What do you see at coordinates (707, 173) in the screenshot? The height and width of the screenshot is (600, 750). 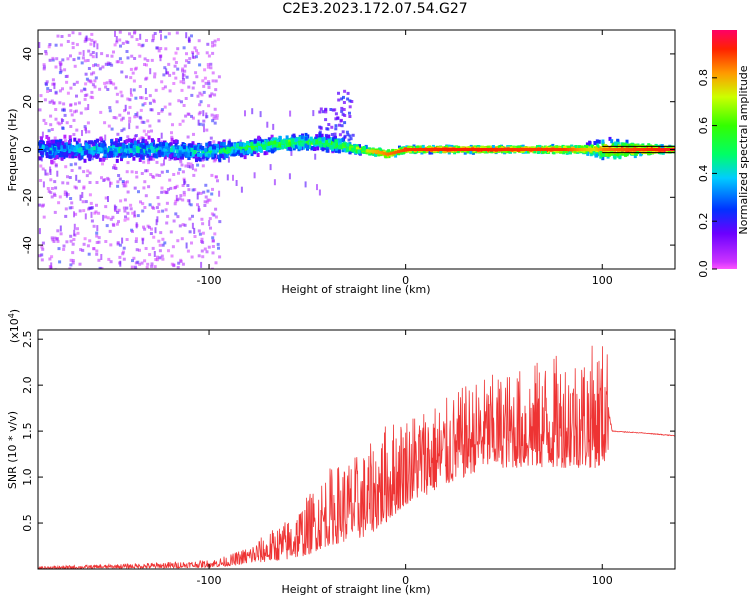 I see `colorbar-ticks: 0.00.20.40.60.8` at bounding box center [707, 173].